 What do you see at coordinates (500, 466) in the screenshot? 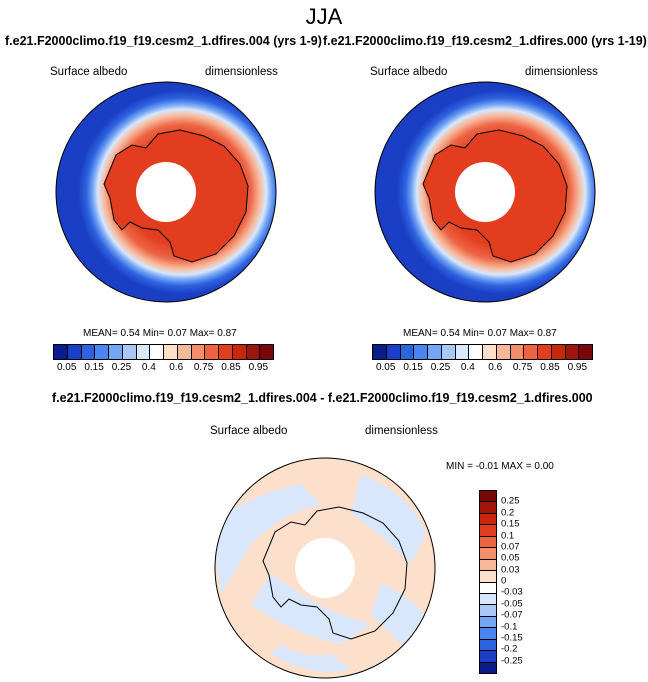
I see `diff-stats: MIN = -0.01 MAX = 0.00` at bounding box center [500, 466].